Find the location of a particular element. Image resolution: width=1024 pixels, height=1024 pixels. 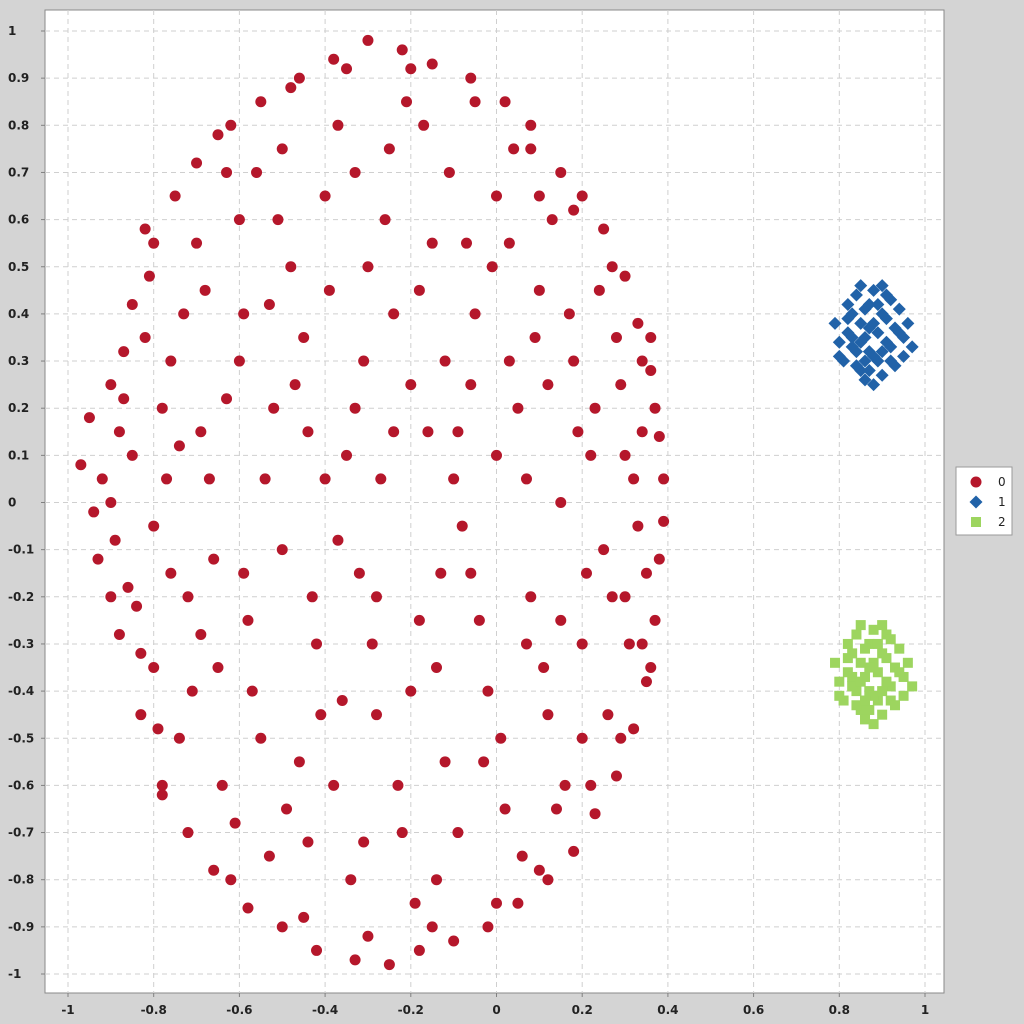

y-tick-label: -0.3 is located at coordinates (21, 644).